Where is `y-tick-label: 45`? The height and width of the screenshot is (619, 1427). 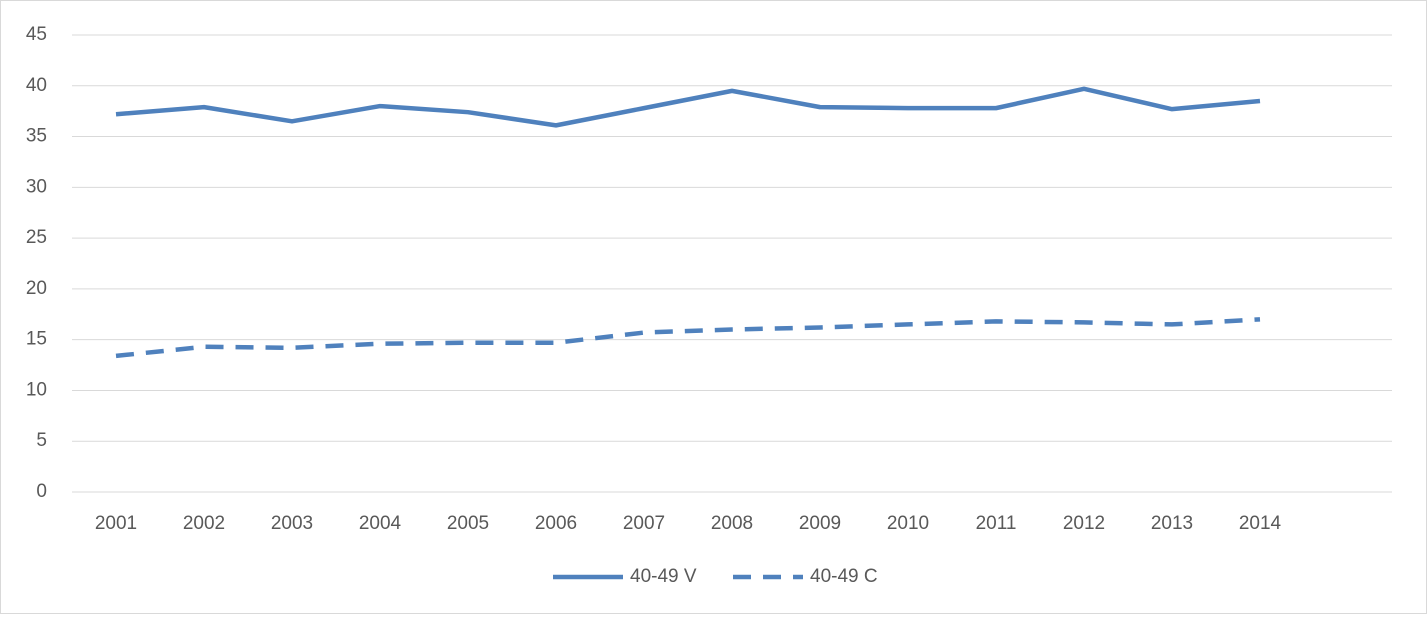
y-tick-label: 45 is located at coordinates (36, 34).